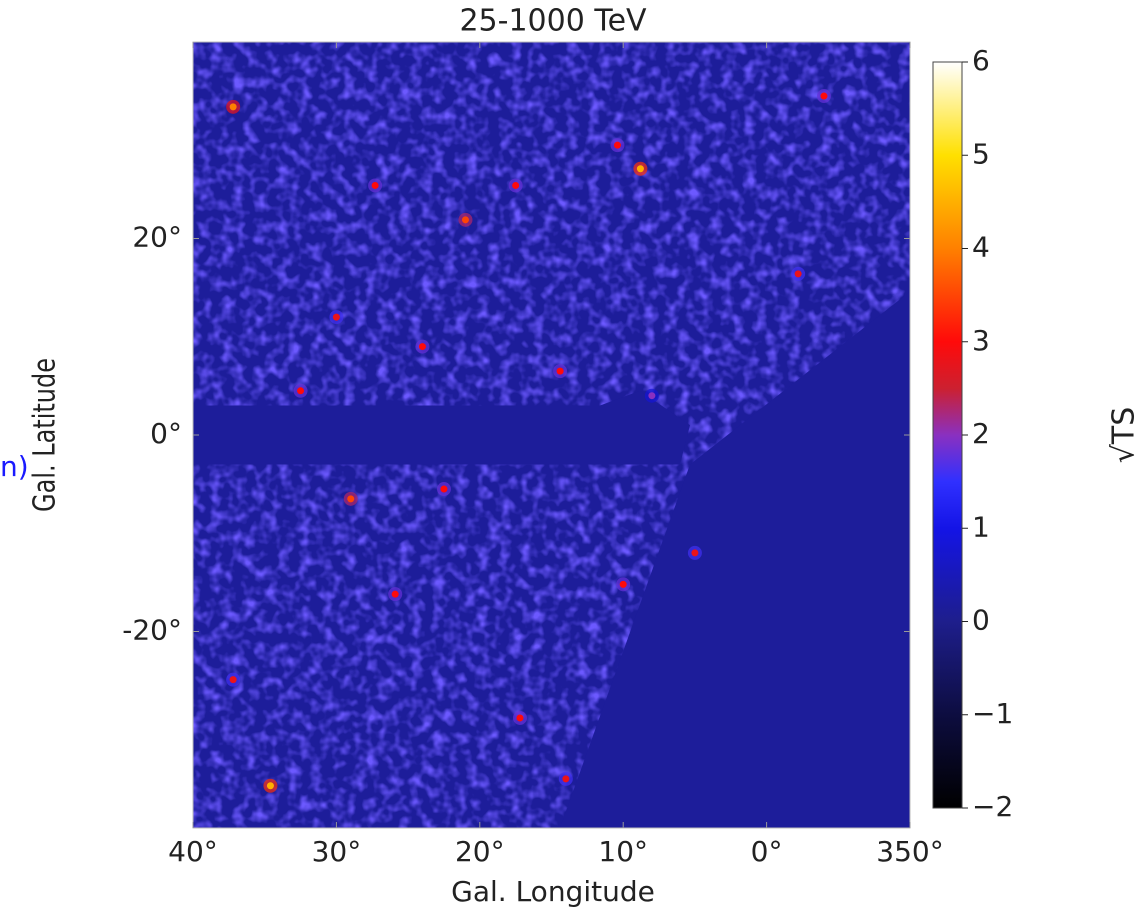 Image resolution: width=1145 pixels, height=911 pixels. What do you see at coordinates (981, 620) in the screenshot?
I see `colorbar-tick-label: 0` at bounding box center [981, 620].